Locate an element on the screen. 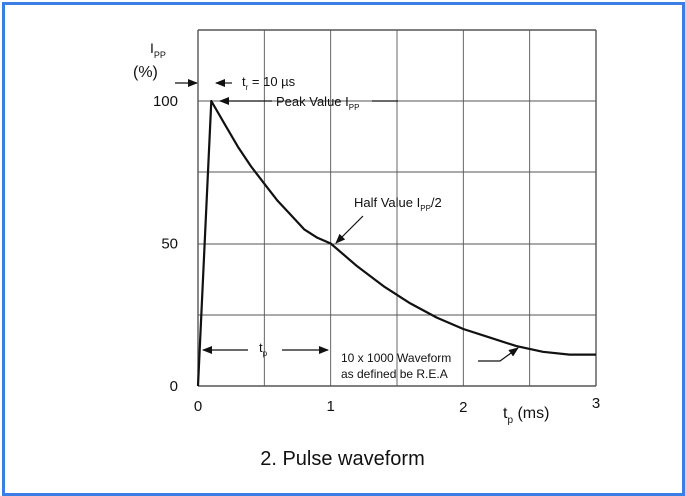 The height and width of the screenshot is (496, 685). peak-label: Peak Value IPP is located at coordinates (317, 103).